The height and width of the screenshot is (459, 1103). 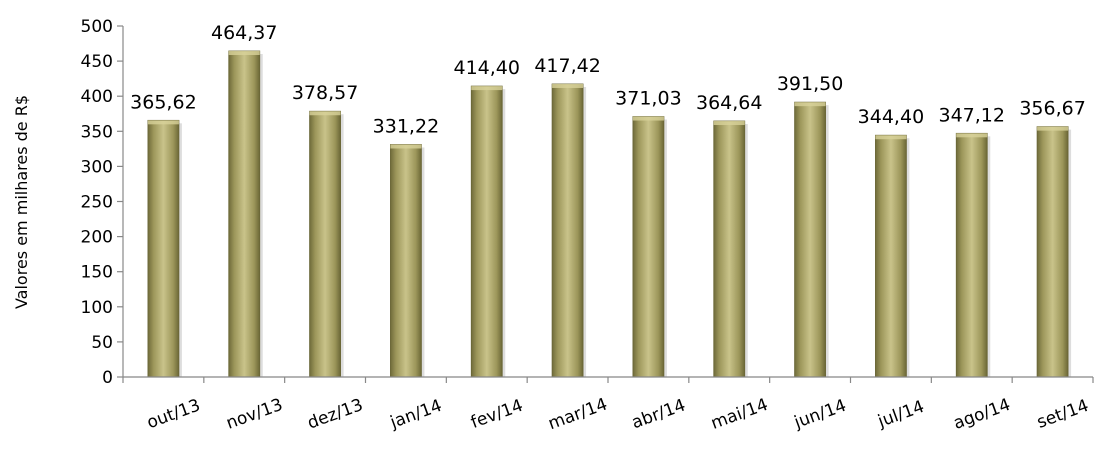 I want to click on data-label: 347,12, so click(x=972, y=115).